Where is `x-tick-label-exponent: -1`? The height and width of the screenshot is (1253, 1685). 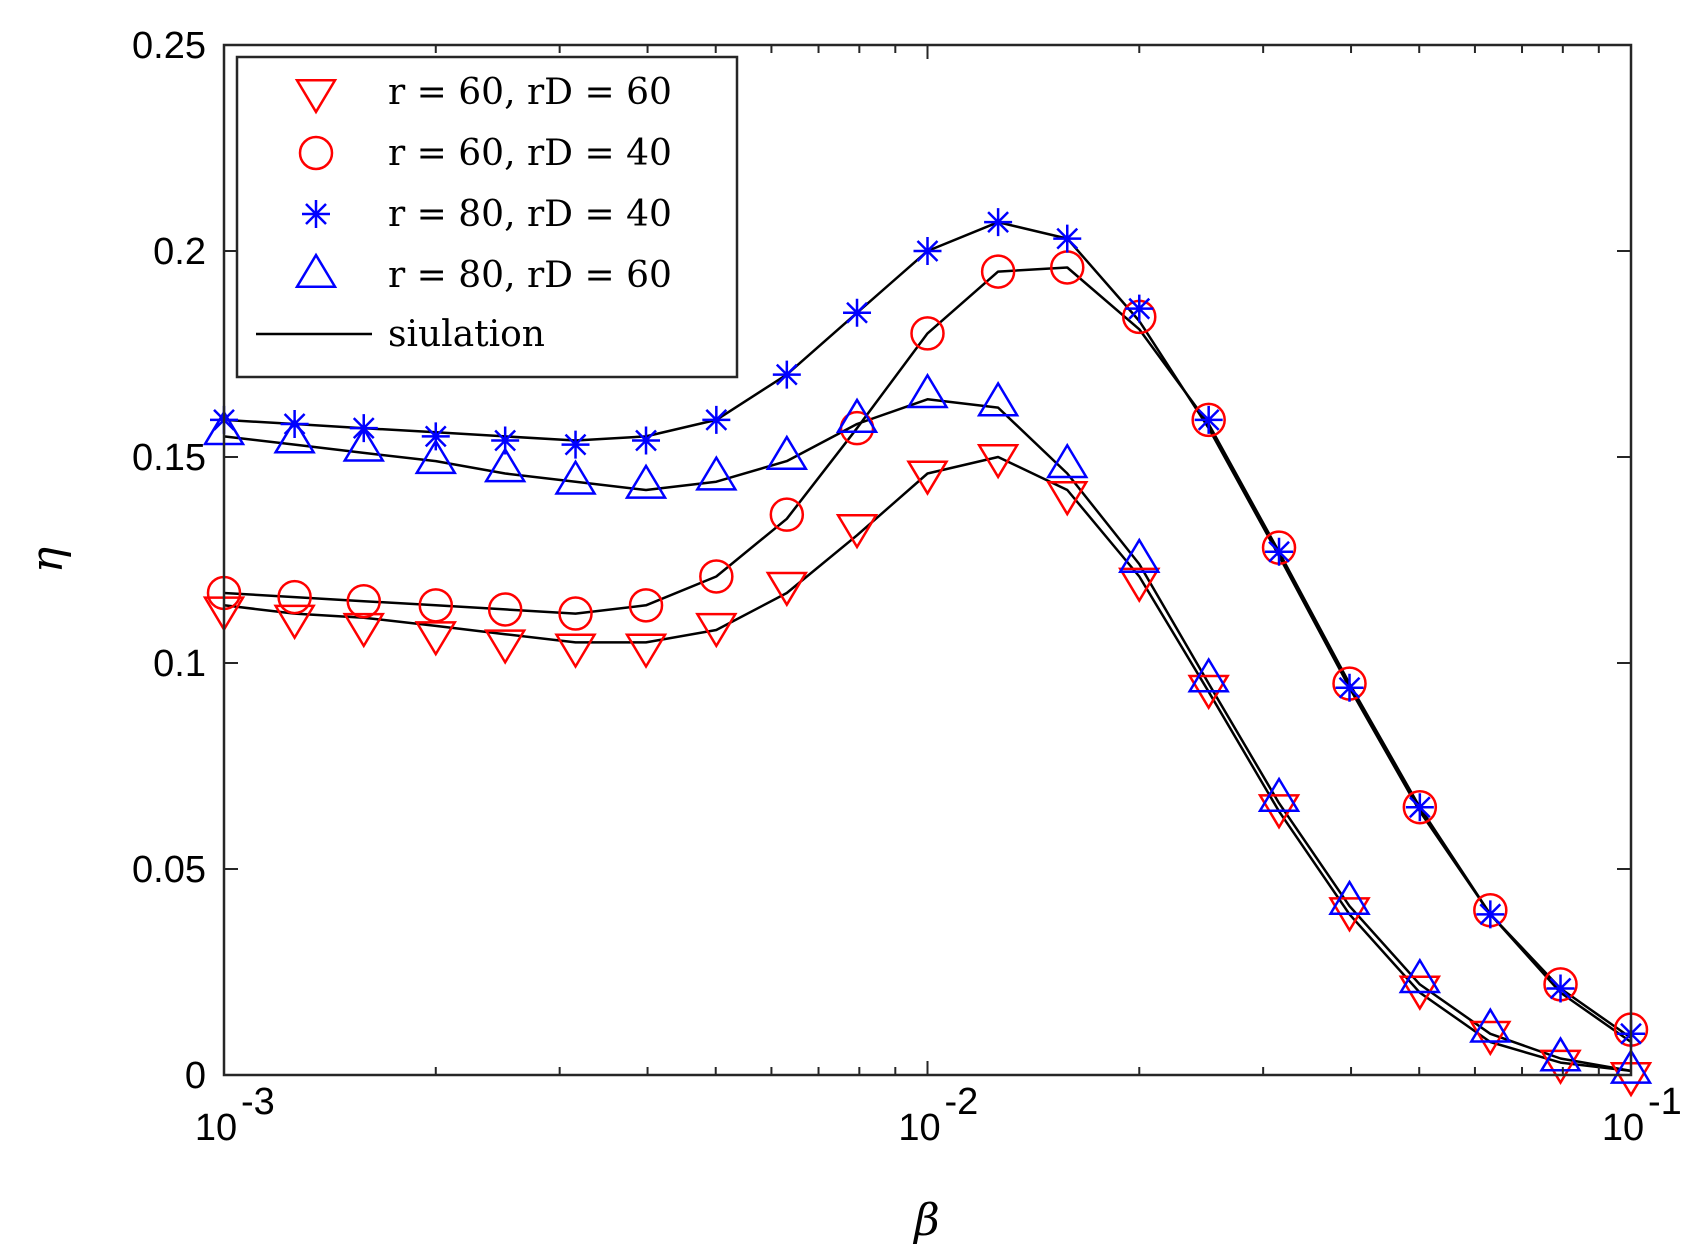 x-tick-label-exponent: -1 is located at coordinates (1665, 1102).